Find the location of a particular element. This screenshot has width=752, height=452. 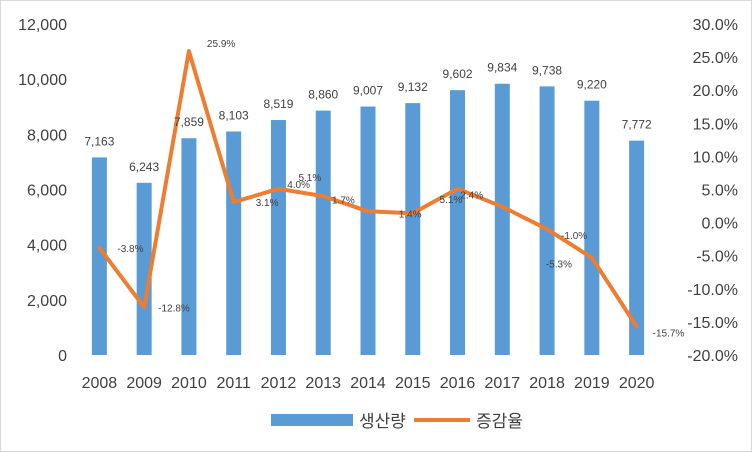

right-axis-tick-label: 0.0% is located at coordinates (720, 224).